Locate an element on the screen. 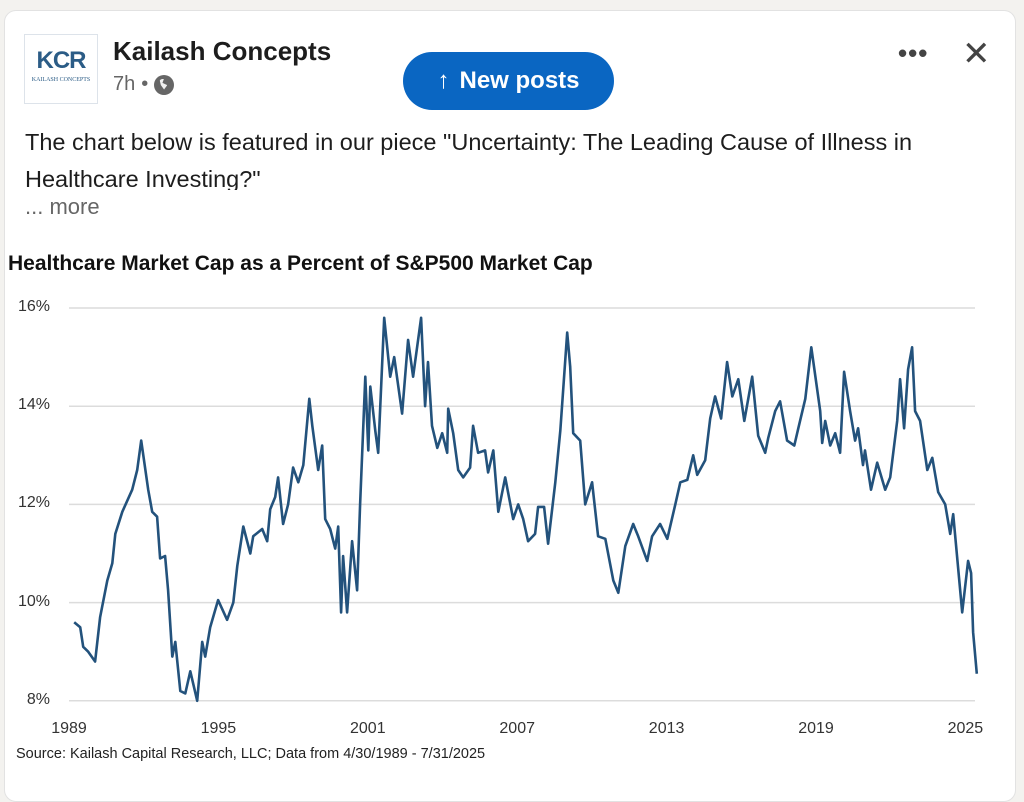 This screenshot has height=802, width=1024. x-tick-label: 2001 is located at coordinates (368, 728).